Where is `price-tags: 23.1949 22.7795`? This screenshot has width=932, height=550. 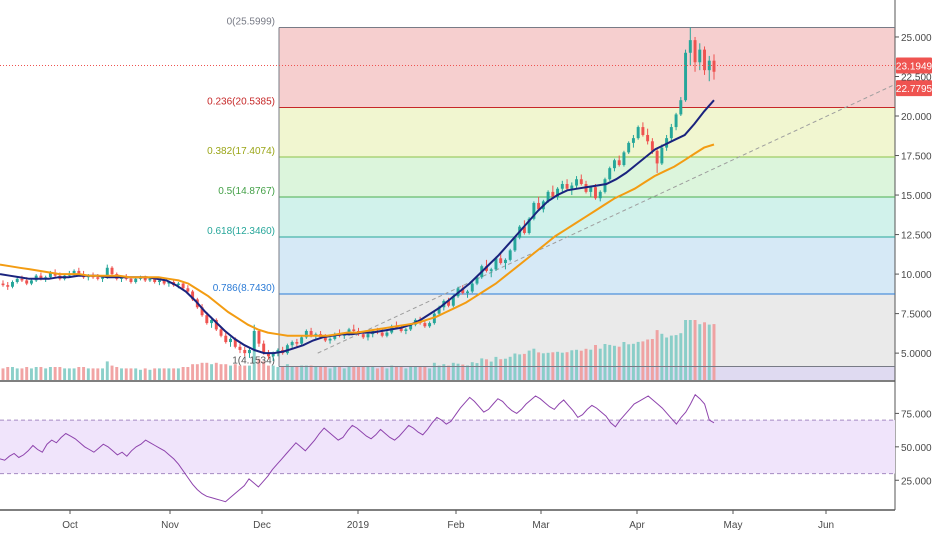
price-tags: 23.1949 22.7795 is located at coordinates (466, 77).